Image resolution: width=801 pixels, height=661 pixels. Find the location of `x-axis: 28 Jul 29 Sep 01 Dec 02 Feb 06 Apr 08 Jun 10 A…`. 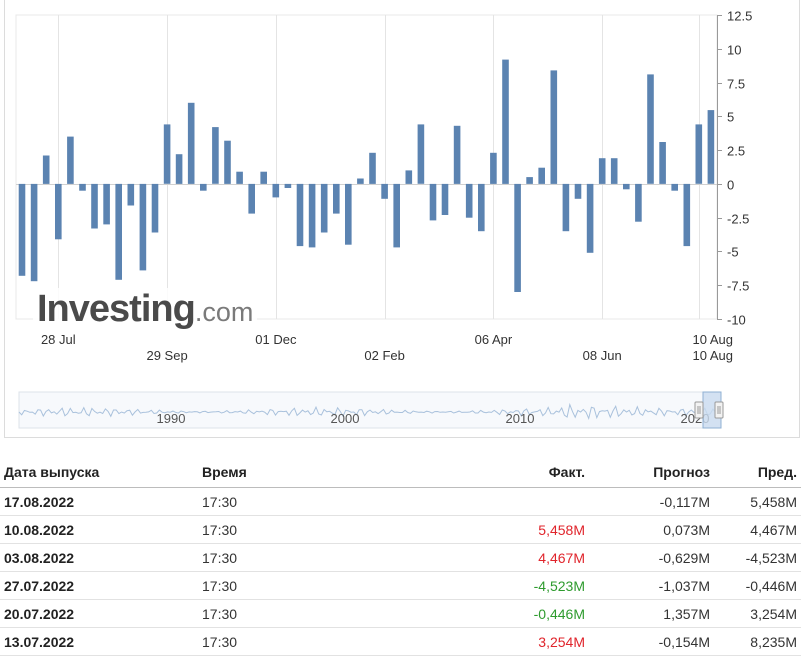

x-axis: 28 Jul 29 Sep 01 Dec 02 Feb 06 Apr 08 Jun 10 A… is located at coordinates (387, 347).